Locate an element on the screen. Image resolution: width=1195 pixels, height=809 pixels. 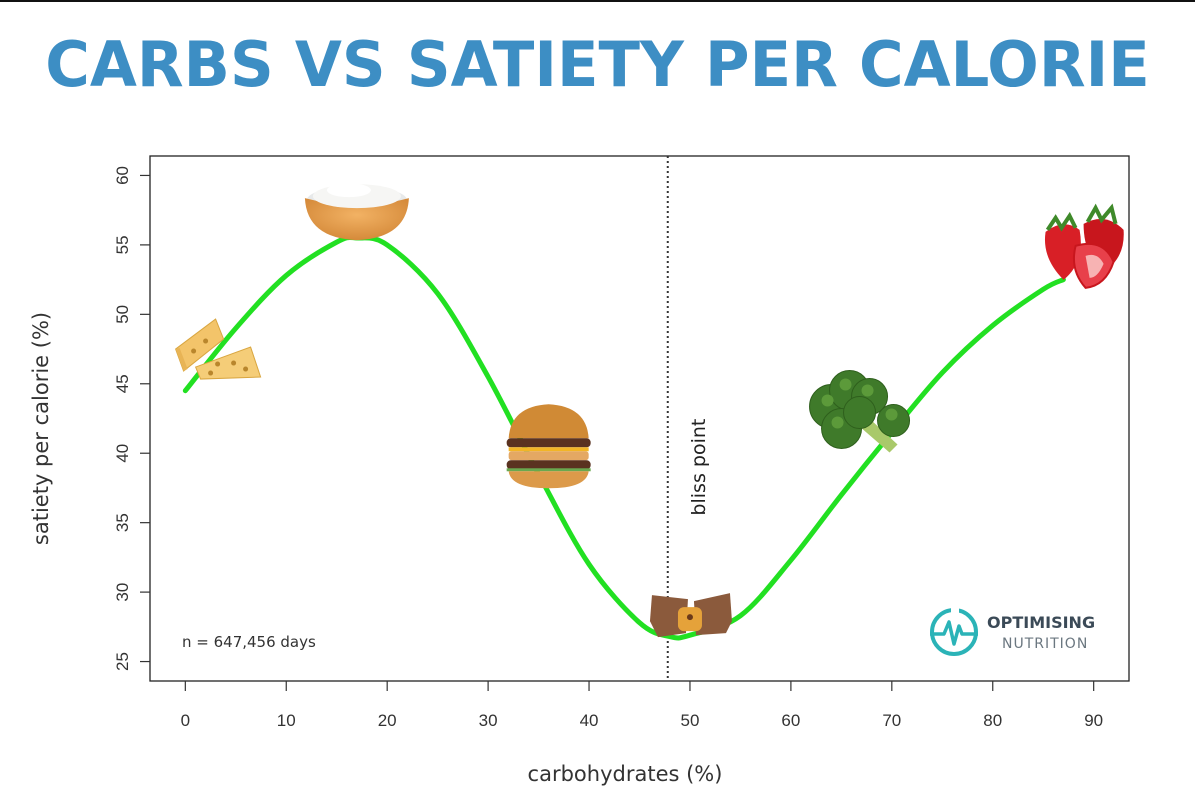
y-axis-title: satiety per calorie (%) is located at coordinates (41, 428).